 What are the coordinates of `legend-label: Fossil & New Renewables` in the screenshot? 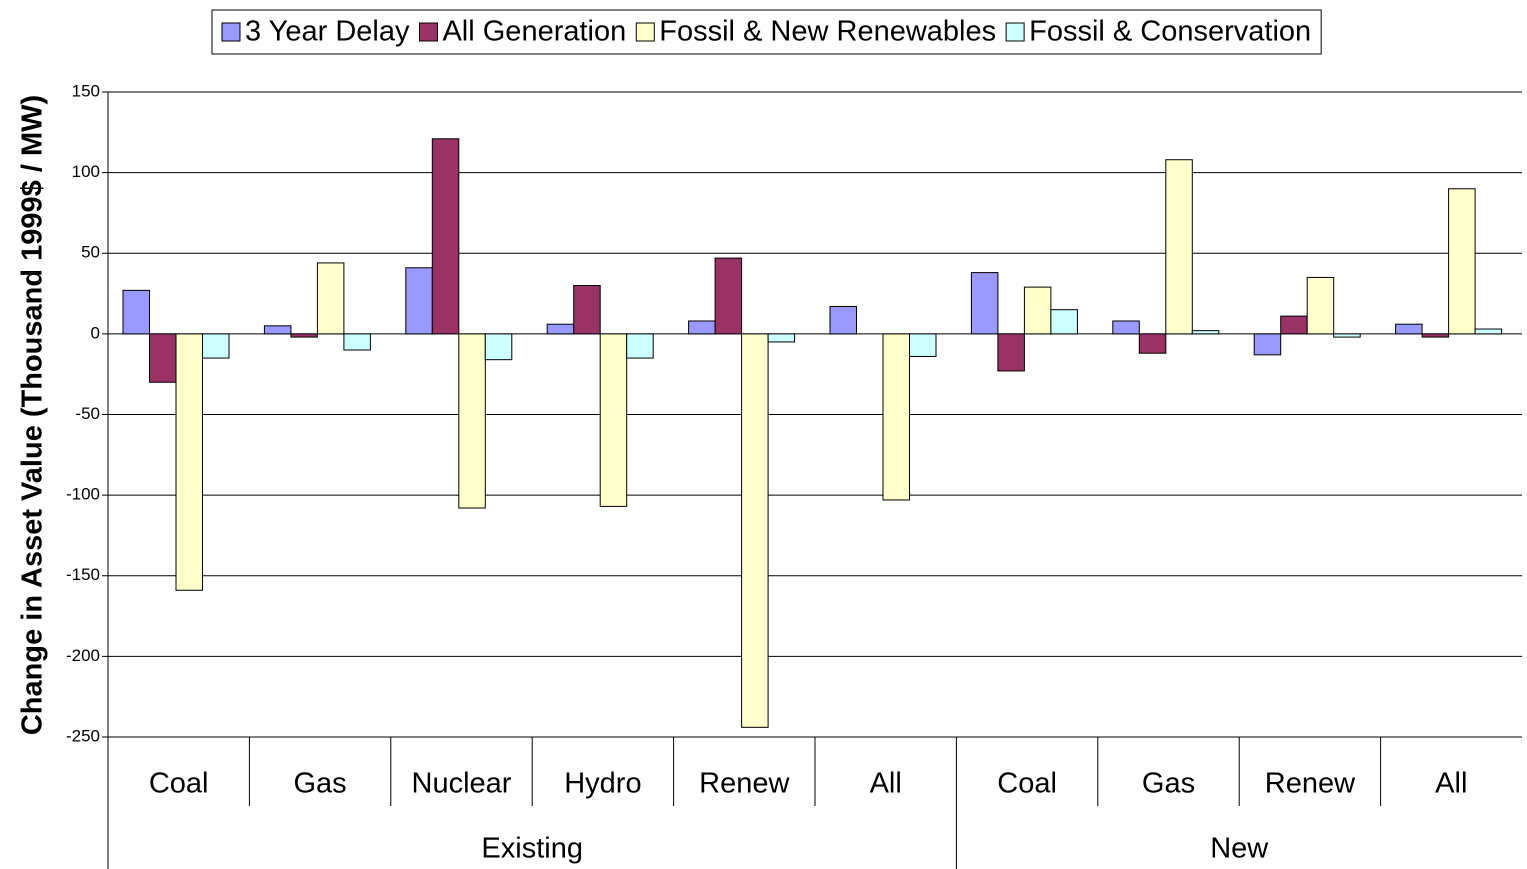 It's located at (827, 32).